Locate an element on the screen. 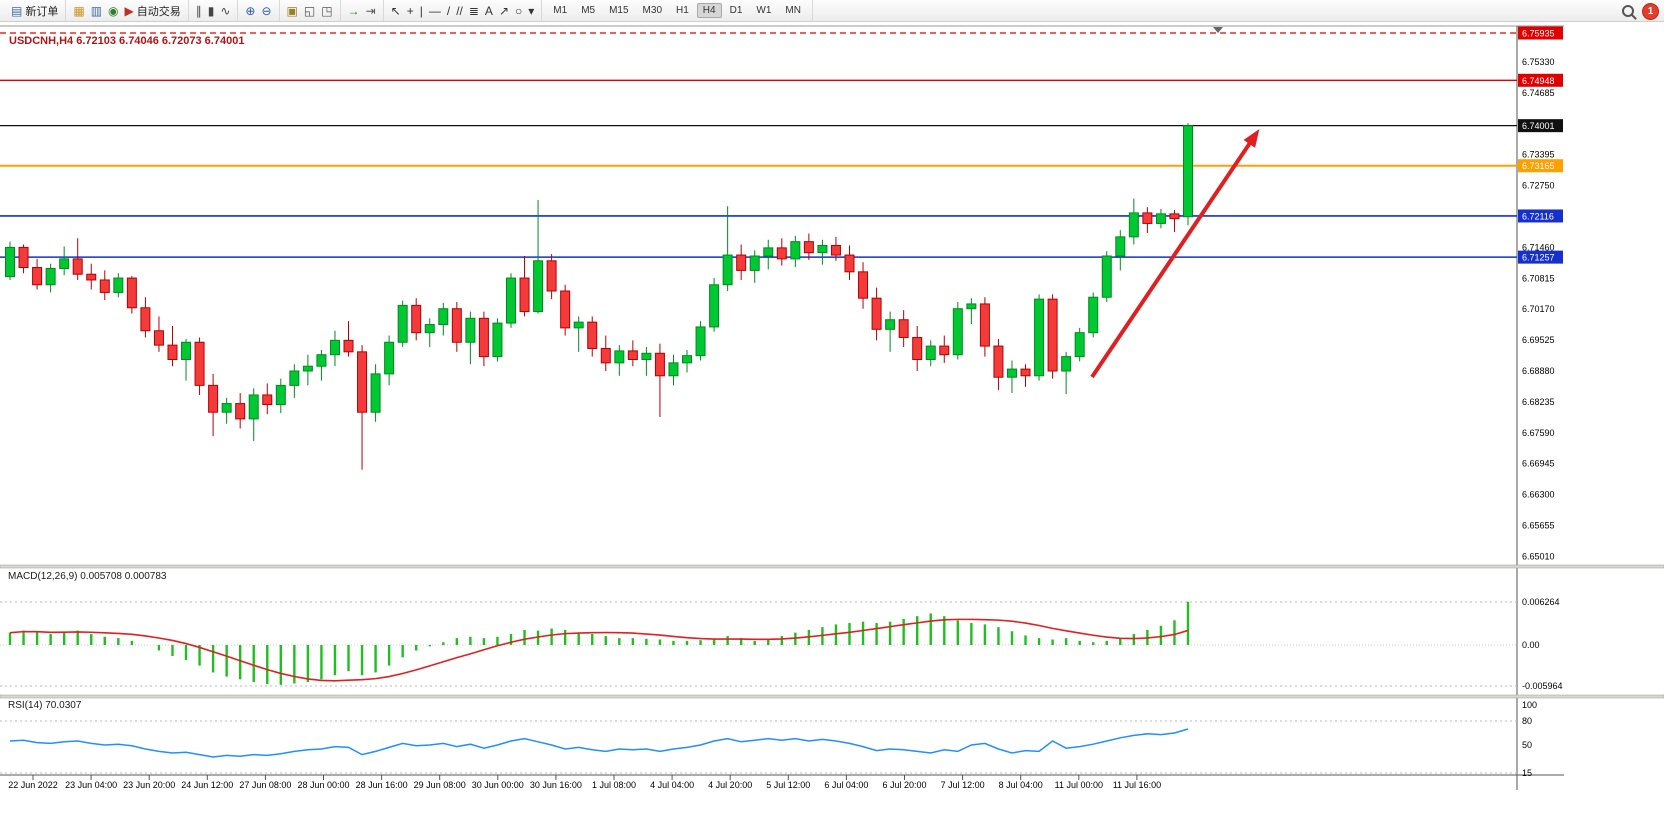 This screenshot has height=833, width=1664. search-icon is located at coordinates (1628, 10).